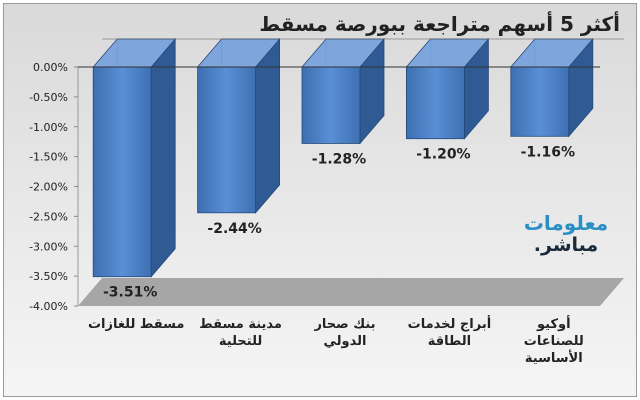 The height and width of the screenshot is (400, 640). What do you see at coordinates (234, 229) in the screenshot?
I see `data-label: -2.44%` at bounding box center [234, 229].